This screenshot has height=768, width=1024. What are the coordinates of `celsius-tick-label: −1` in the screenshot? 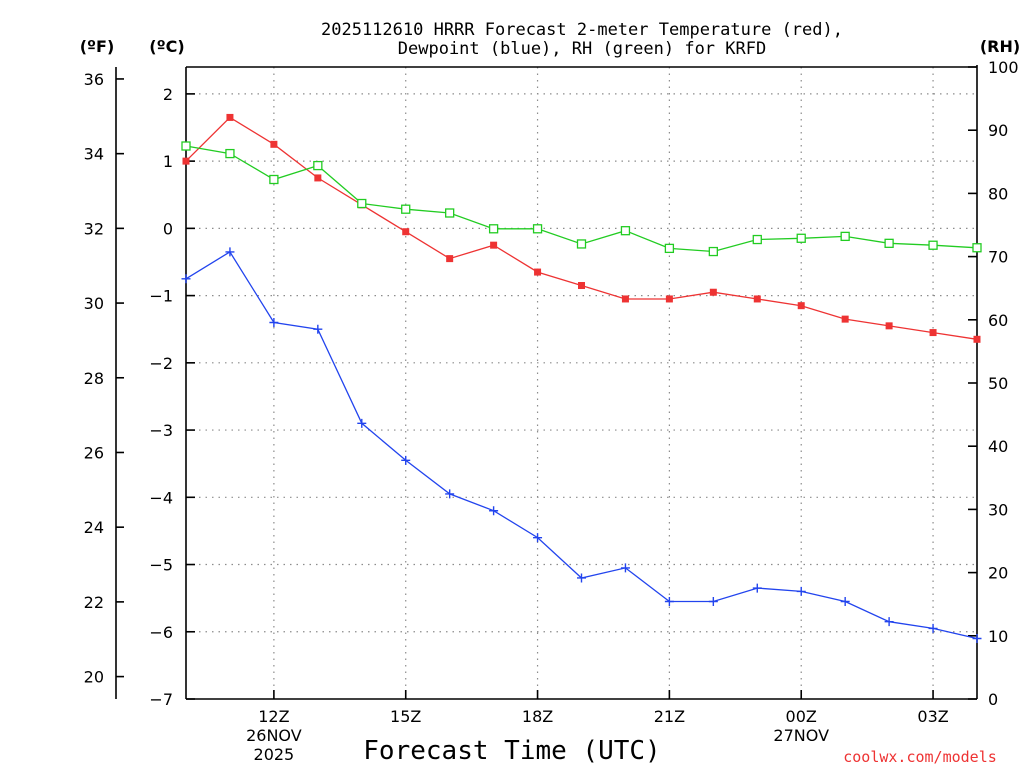 It's located at (161, 296).